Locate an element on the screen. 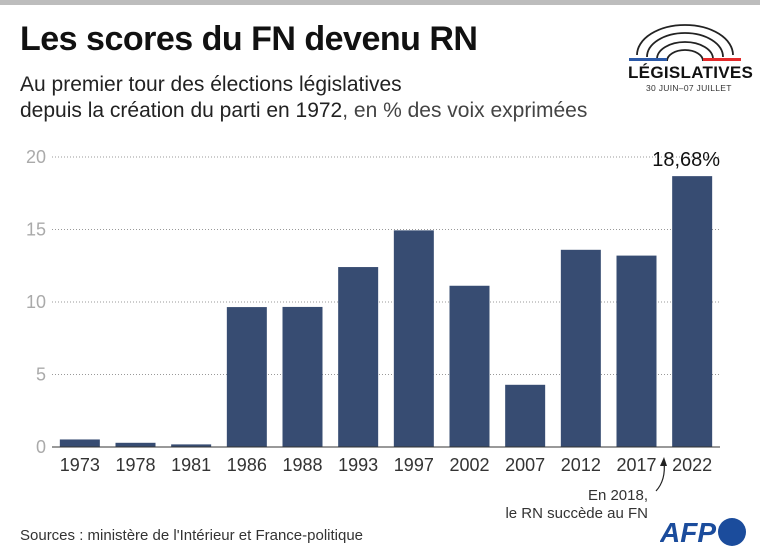 This screenshot has width=760, height=558. bar-2012 is located at coordinates (580, 348).